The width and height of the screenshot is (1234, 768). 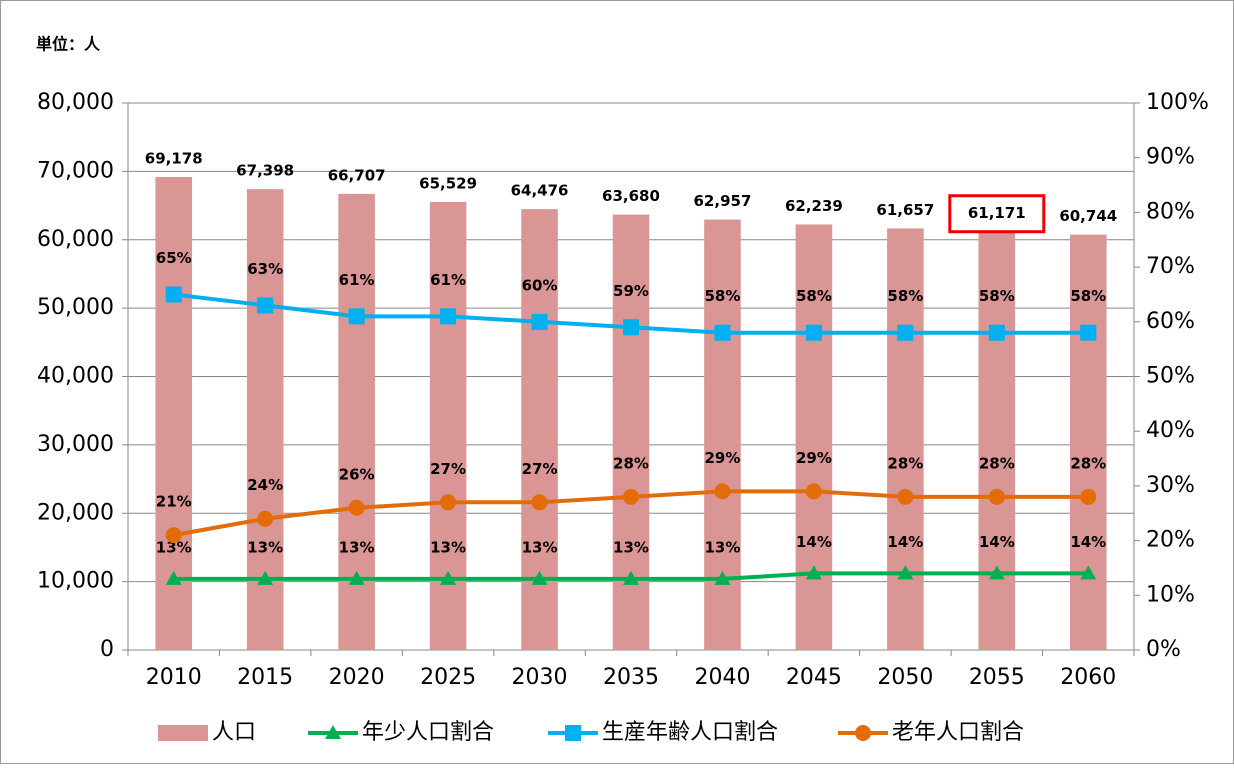 I want to click on y2-tick-label: 90%, so click(x=1170, y=157).